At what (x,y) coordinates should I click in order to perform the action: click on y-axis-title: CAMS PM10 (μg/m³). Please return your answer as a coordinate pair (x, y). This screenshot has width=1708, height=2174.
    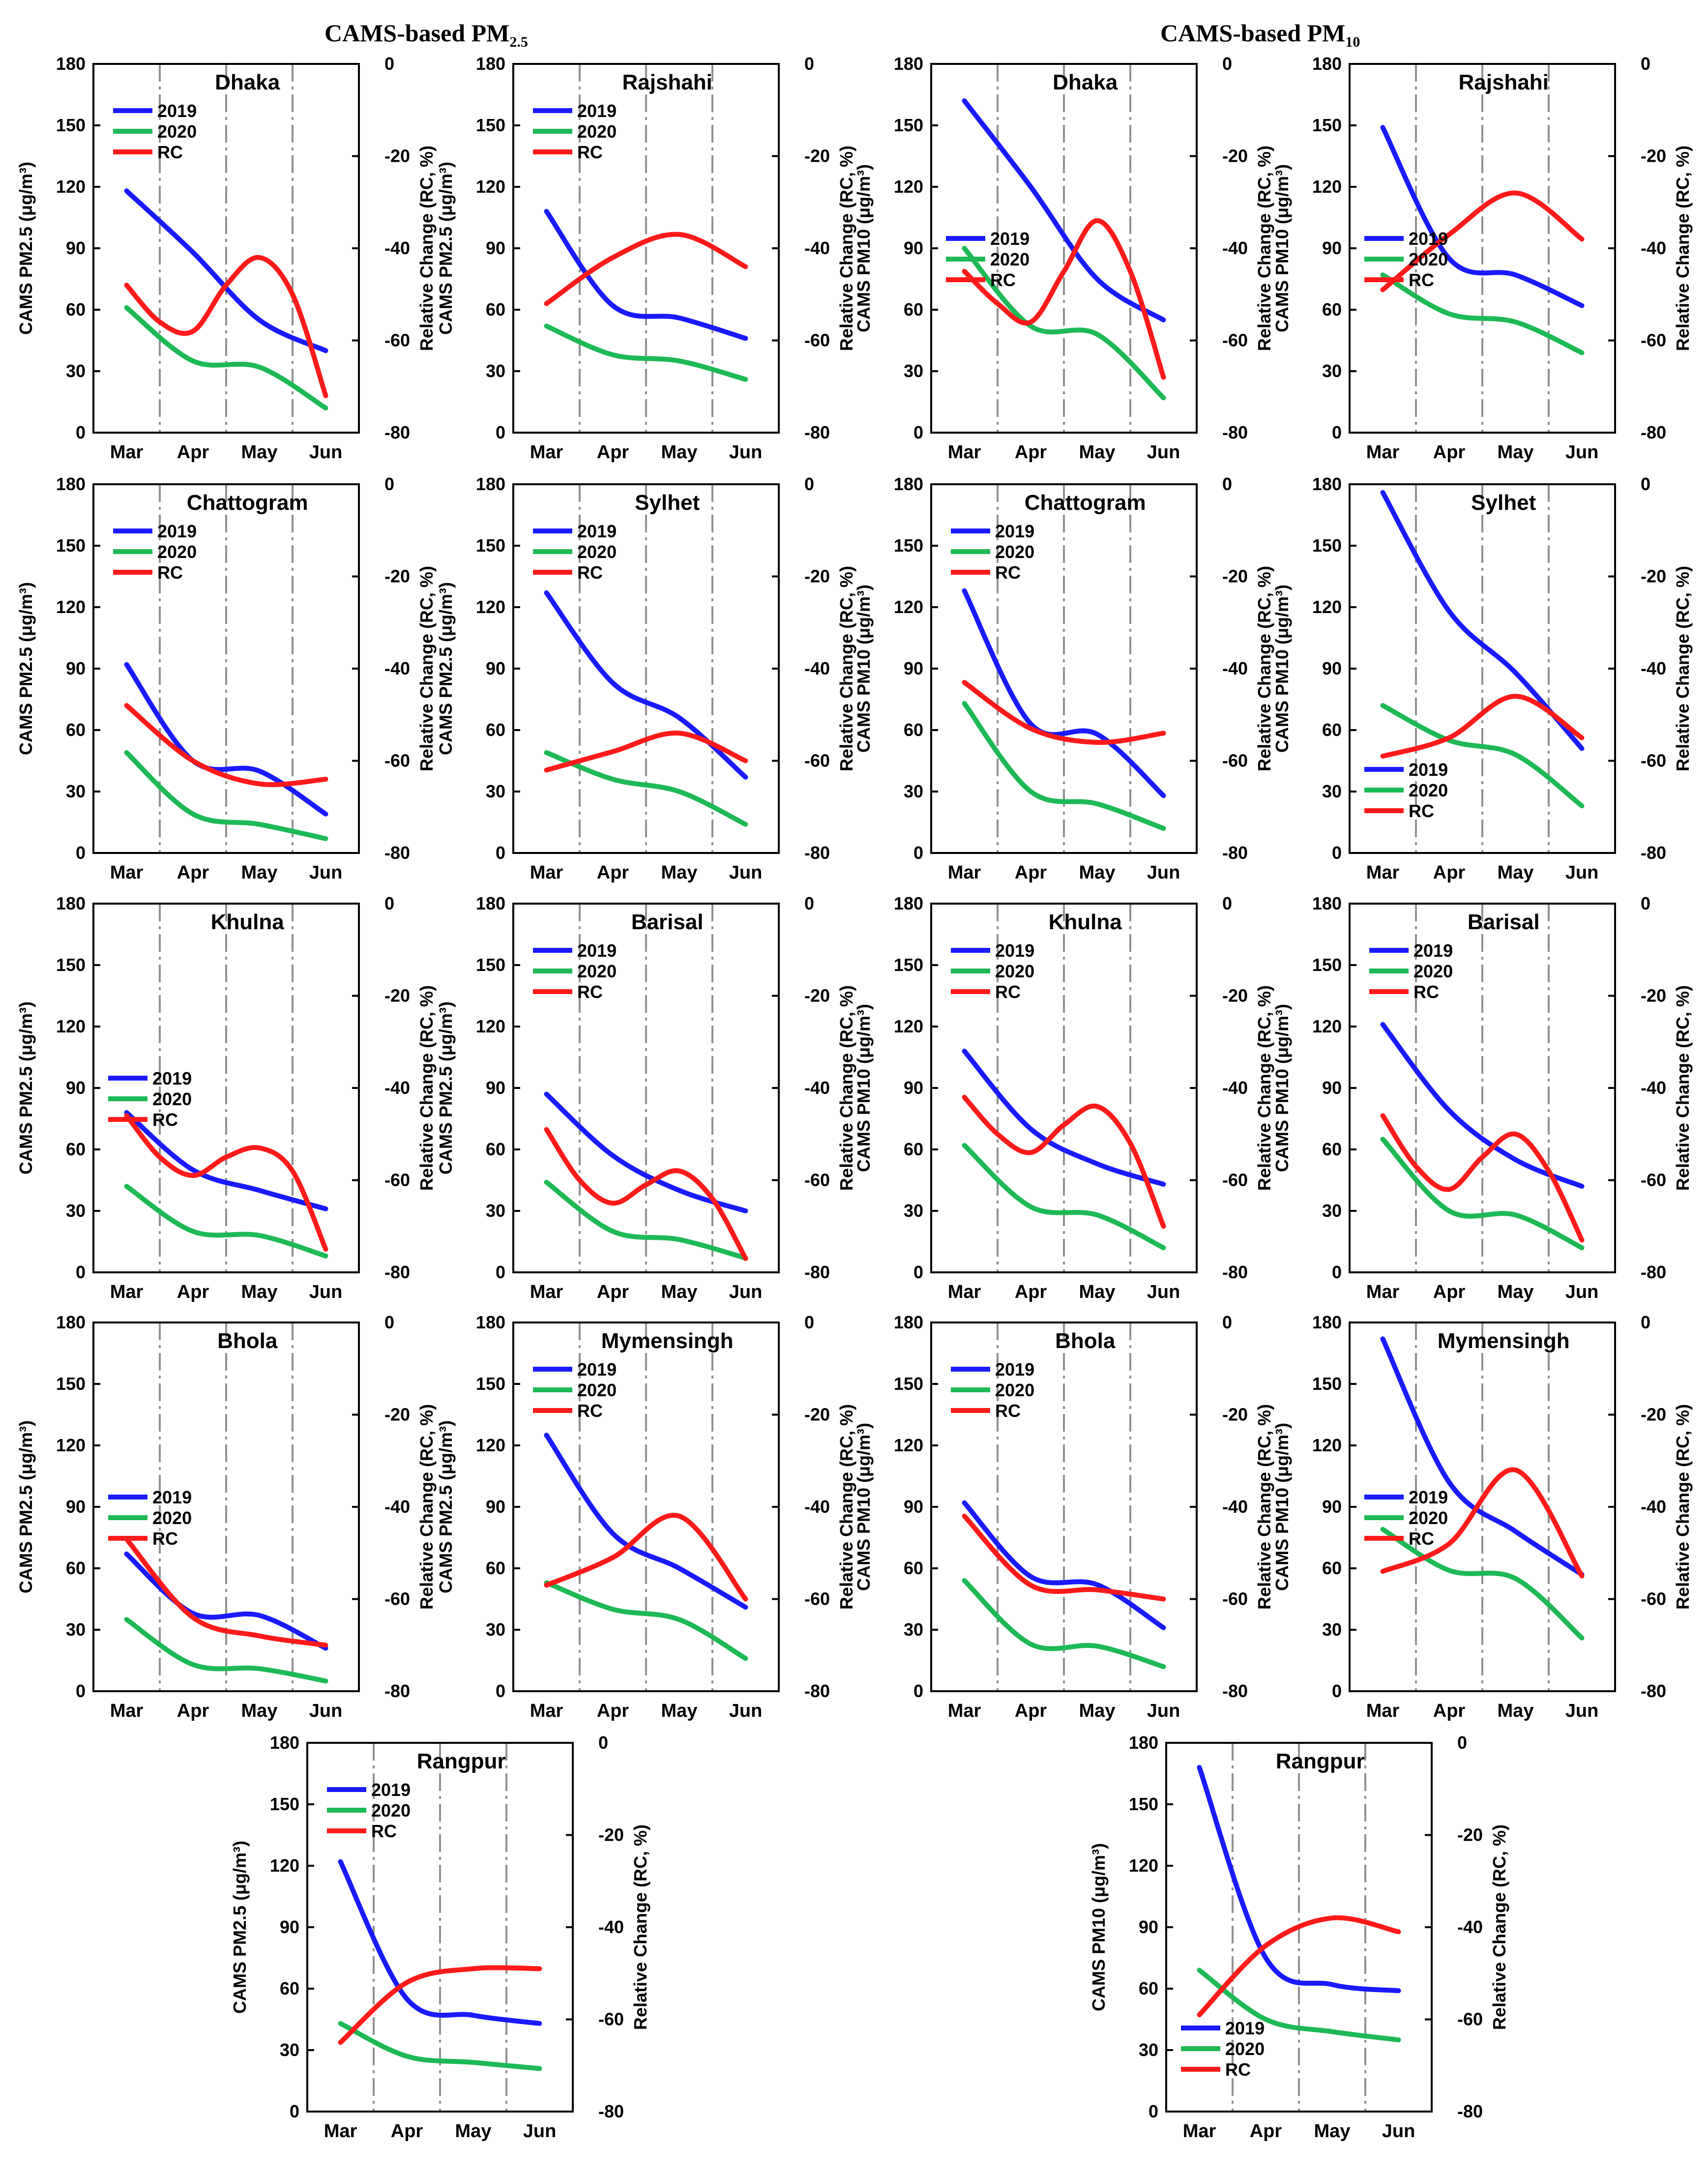
    Looking at the image, I should click on (1099, 1927).